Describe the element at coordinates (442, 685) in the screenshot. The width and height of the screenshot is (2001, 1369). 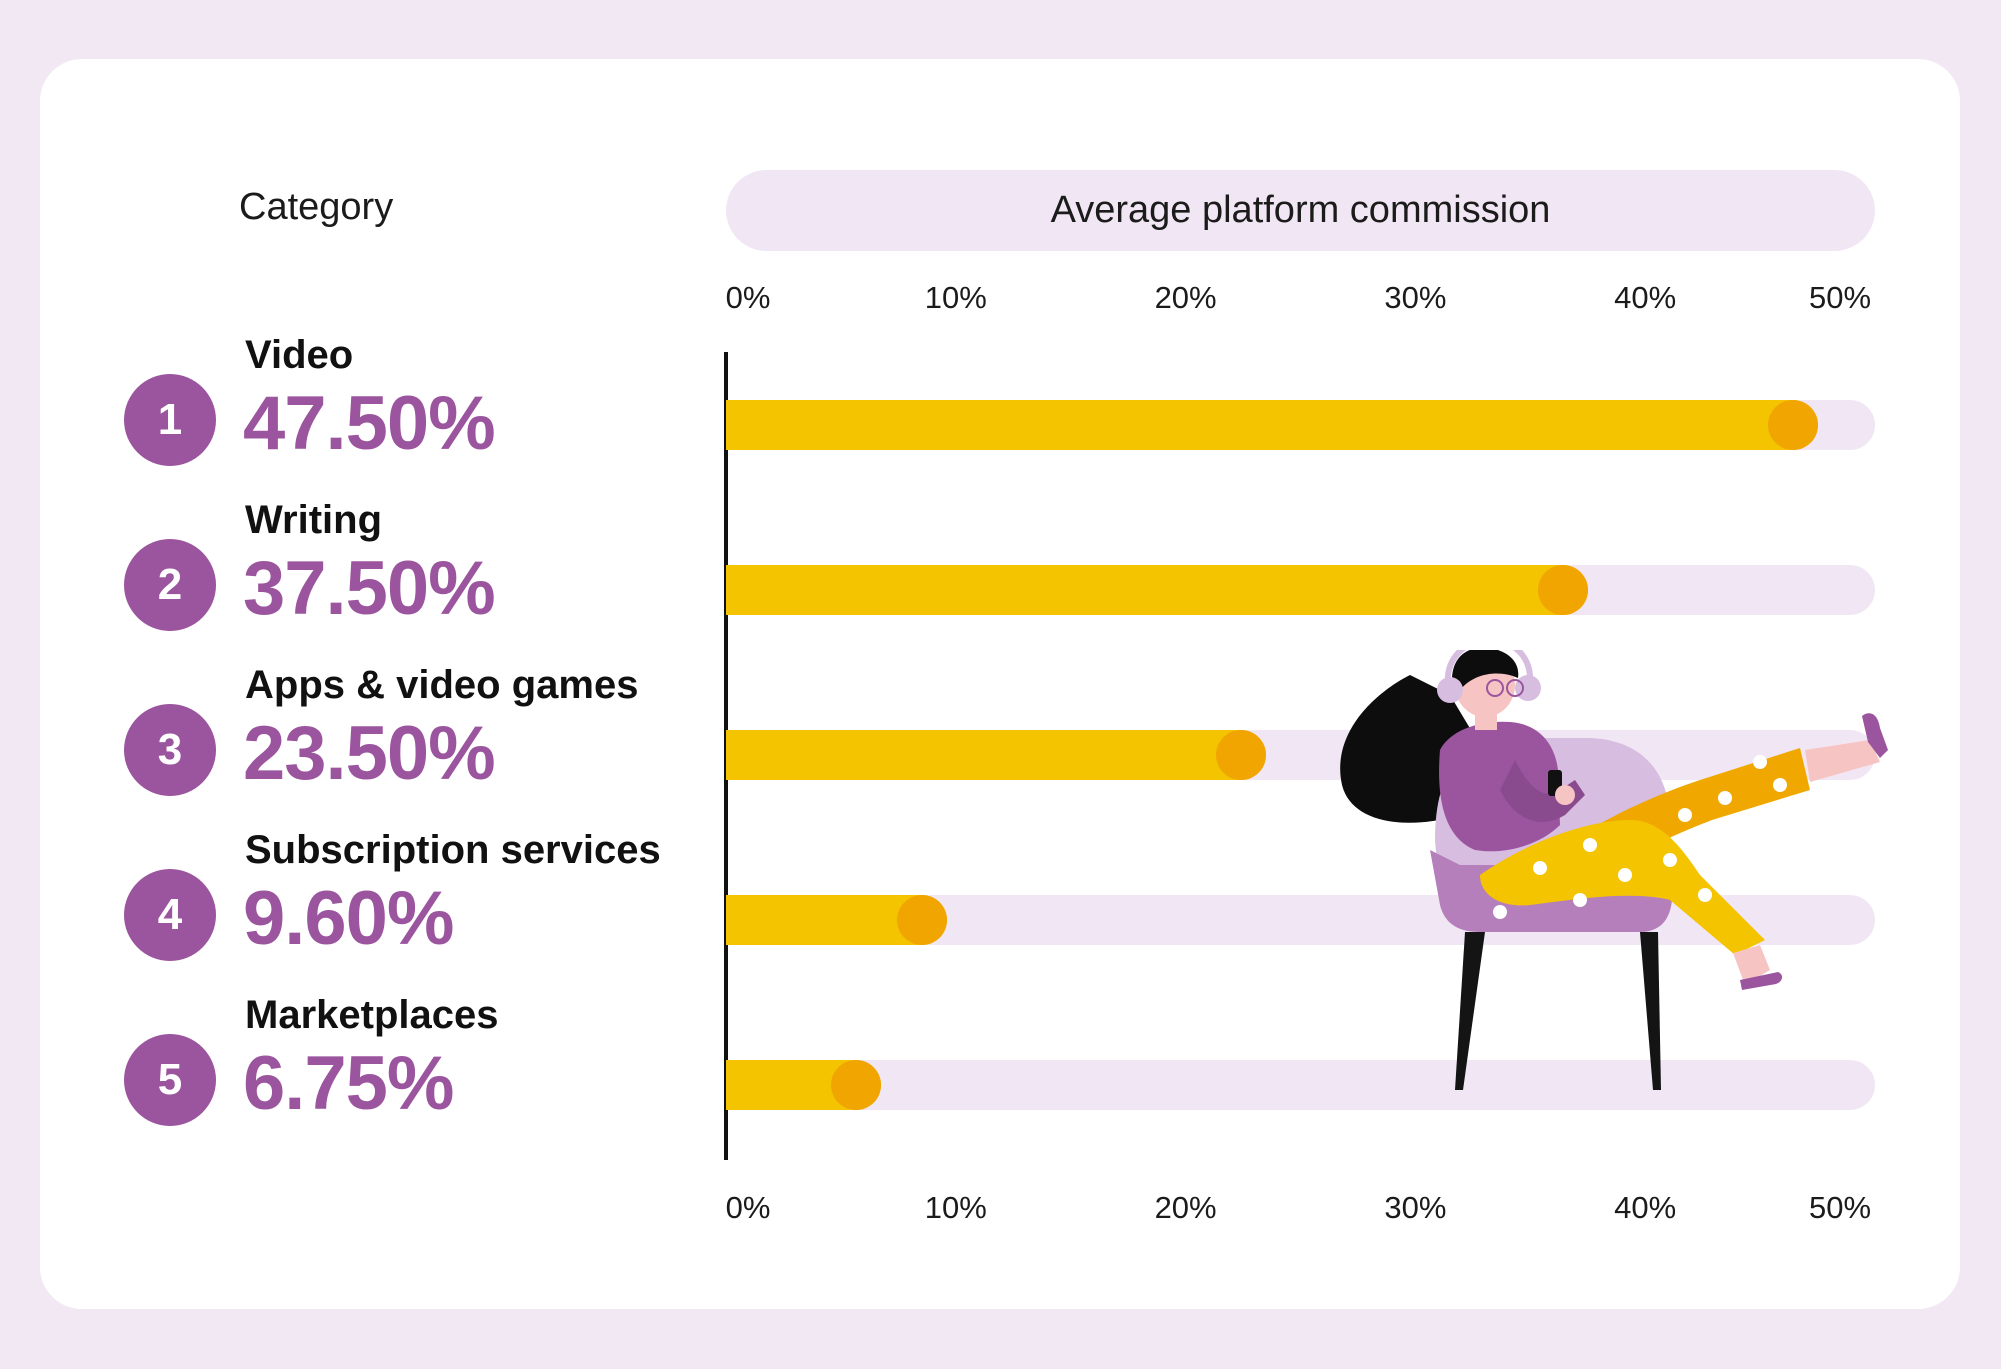
I see `category-label: Apps & video games` at that location.